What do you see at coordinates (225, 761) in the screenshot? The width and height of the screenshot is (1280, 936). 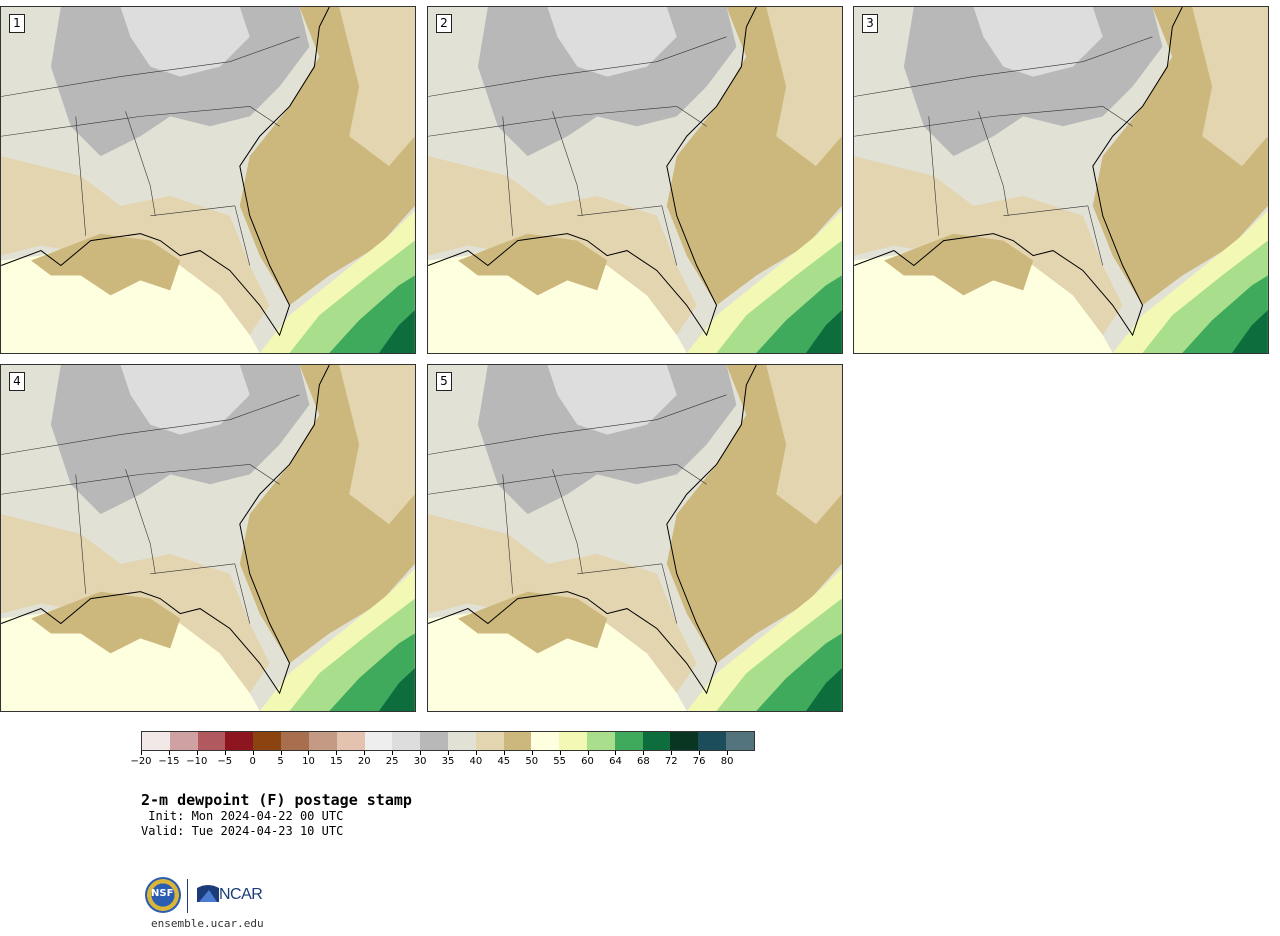 I see `colorbar-tick-label: −5` at bounding box center [225, 761].